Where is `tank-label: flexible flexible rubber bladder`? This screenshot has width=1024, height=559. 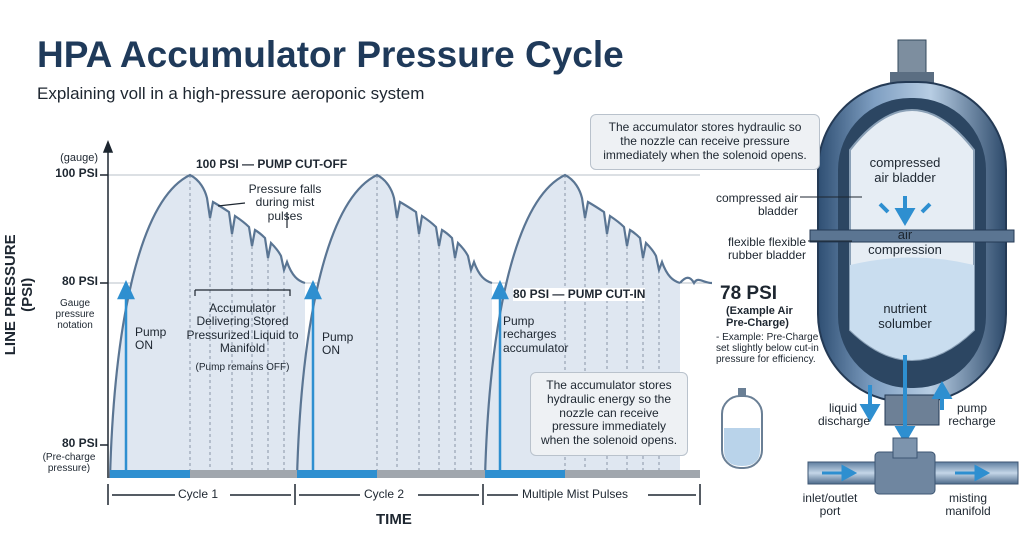 tank-label: flexible flexible rubber bladder is located at coordinates (766, 249).